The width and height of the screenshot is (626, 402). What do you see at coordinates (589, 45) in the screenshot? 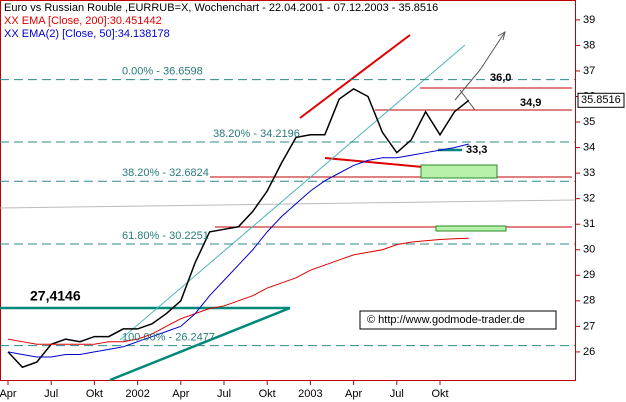
I see `y-tick-label: 38` at bounding box center [589, 45].